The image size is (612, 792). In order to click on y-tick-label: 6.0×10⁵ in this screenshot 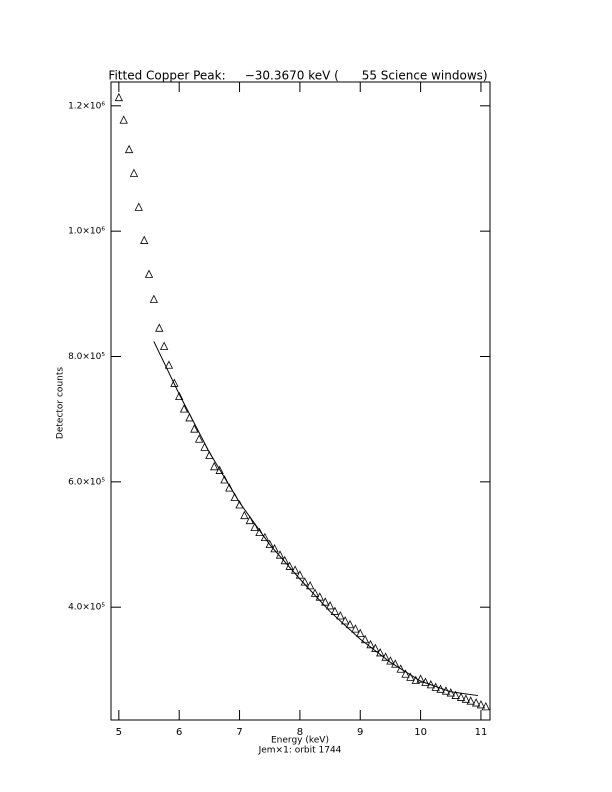, I will do `click(86, 482)`.